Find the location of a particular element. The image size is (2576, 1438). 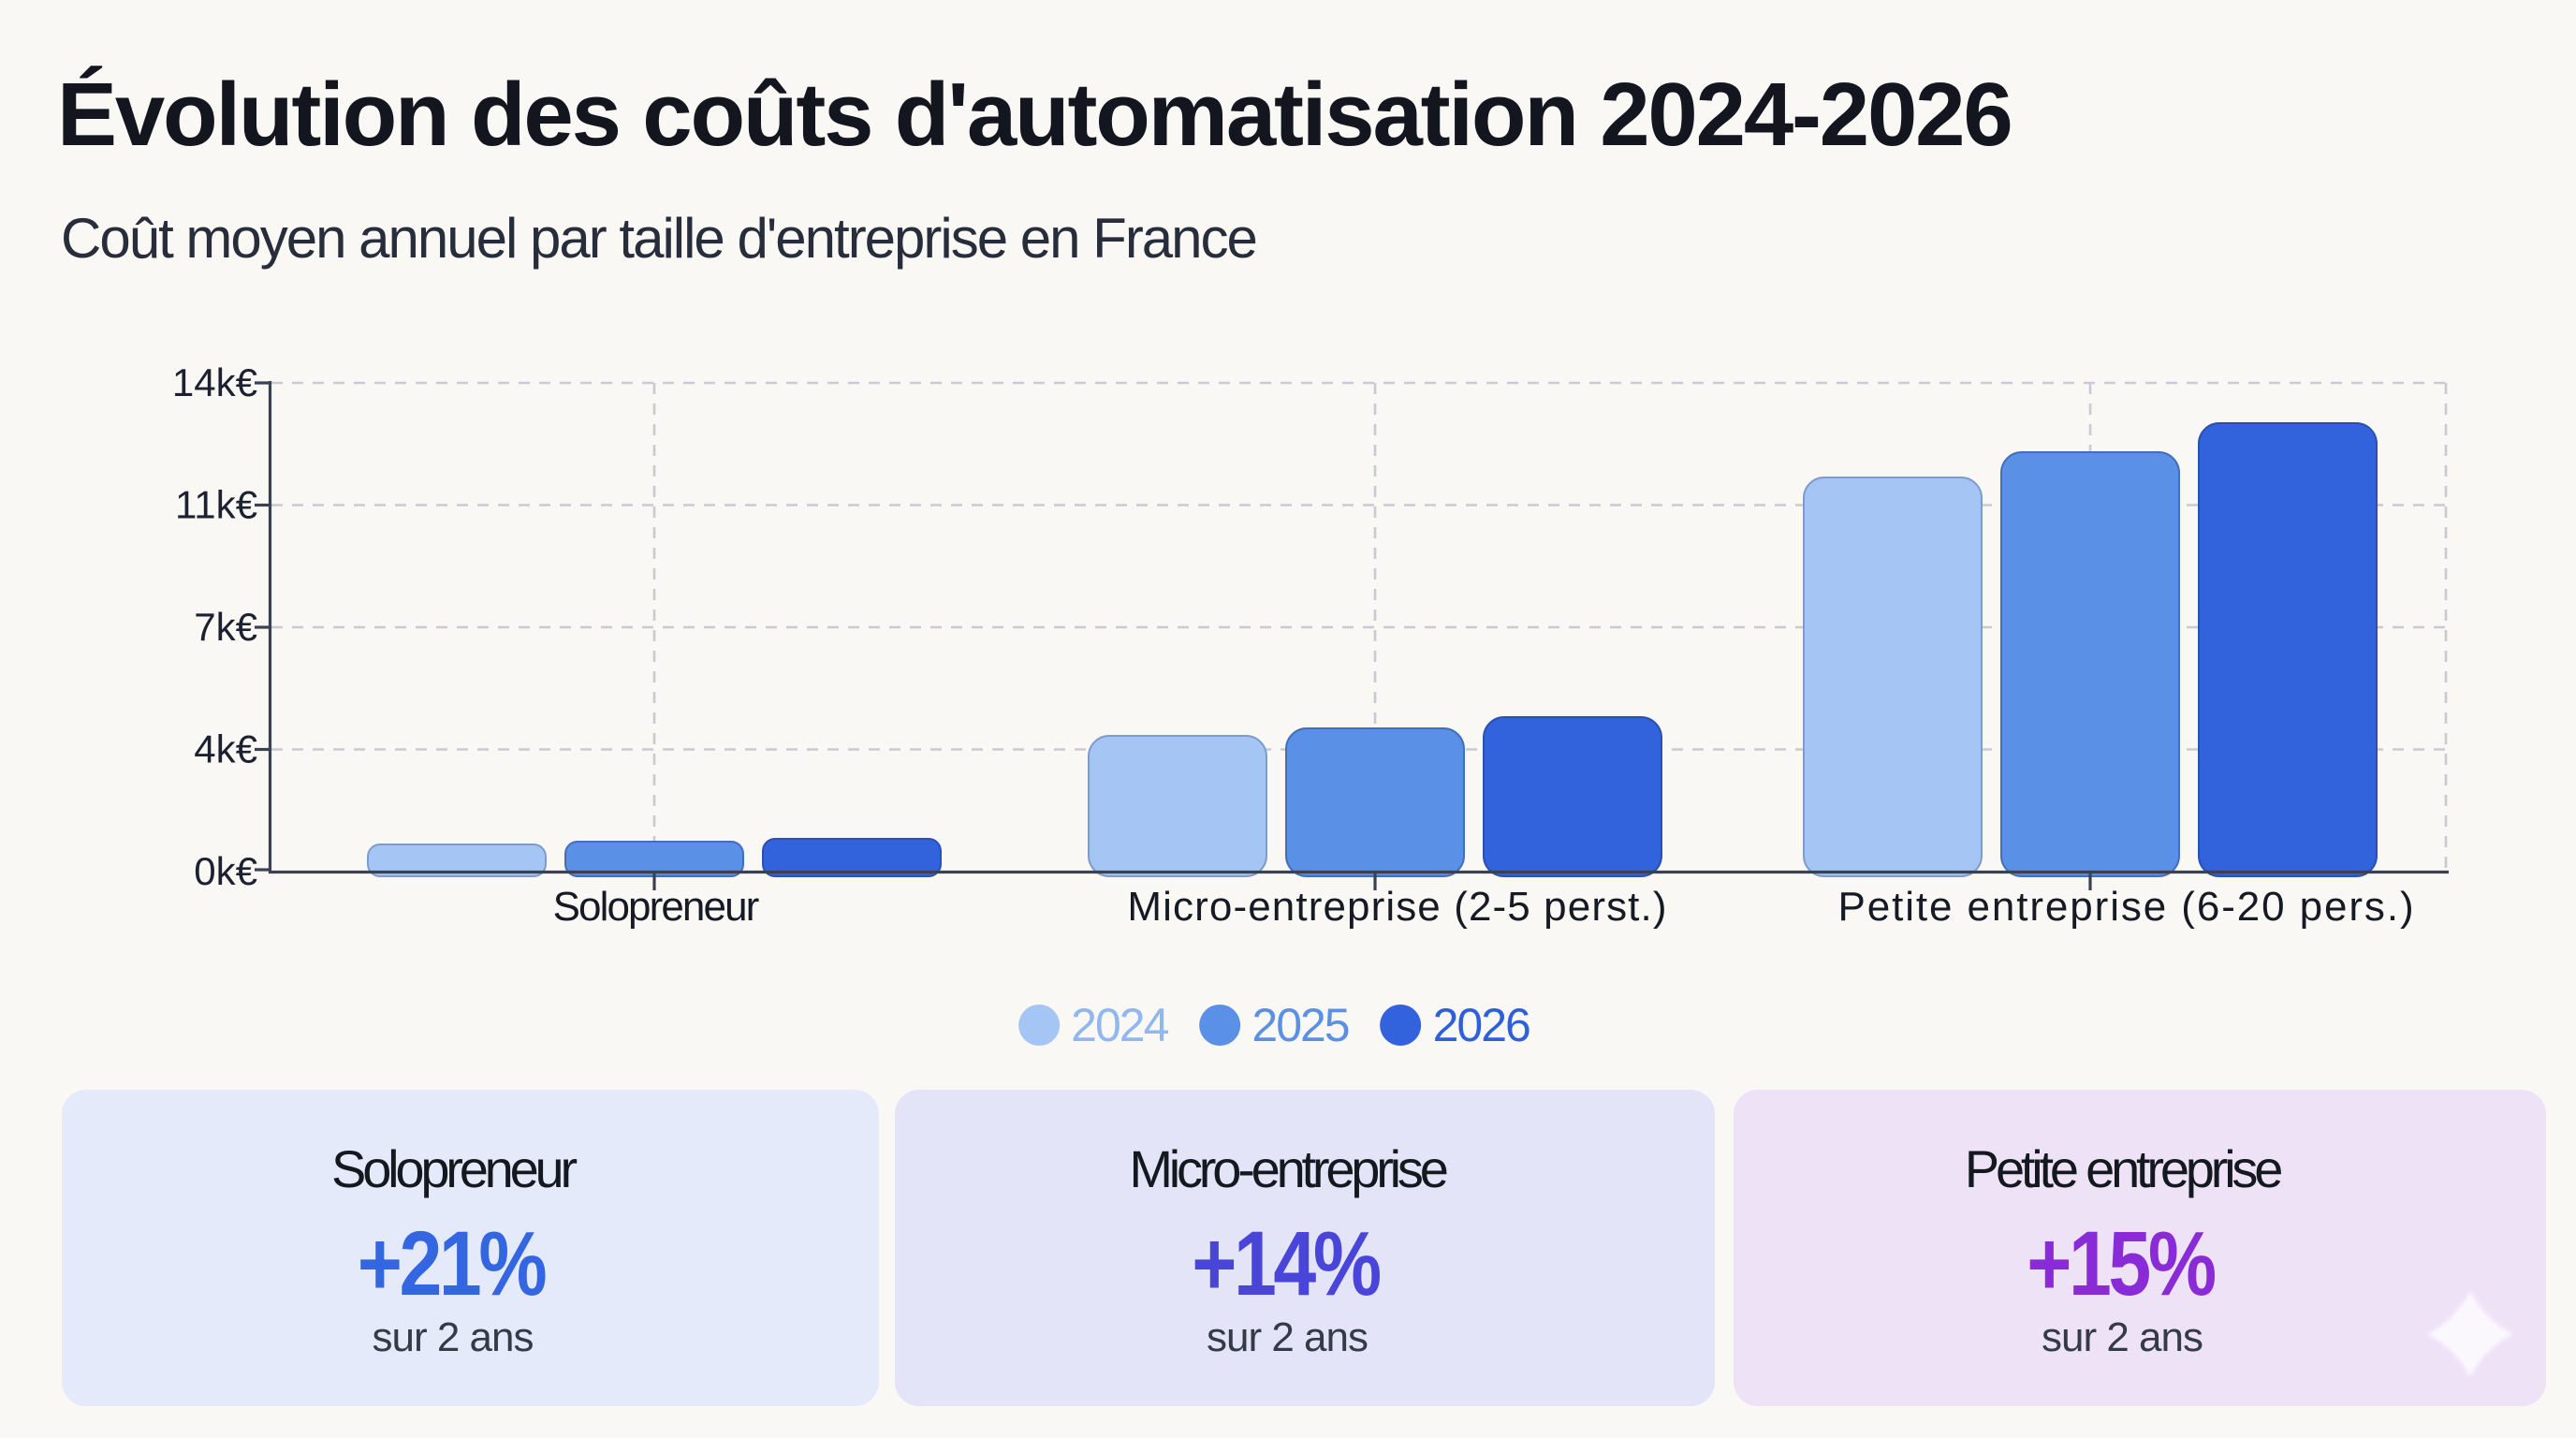

svg-text: 7k€ is located at coordinates (226, 627).